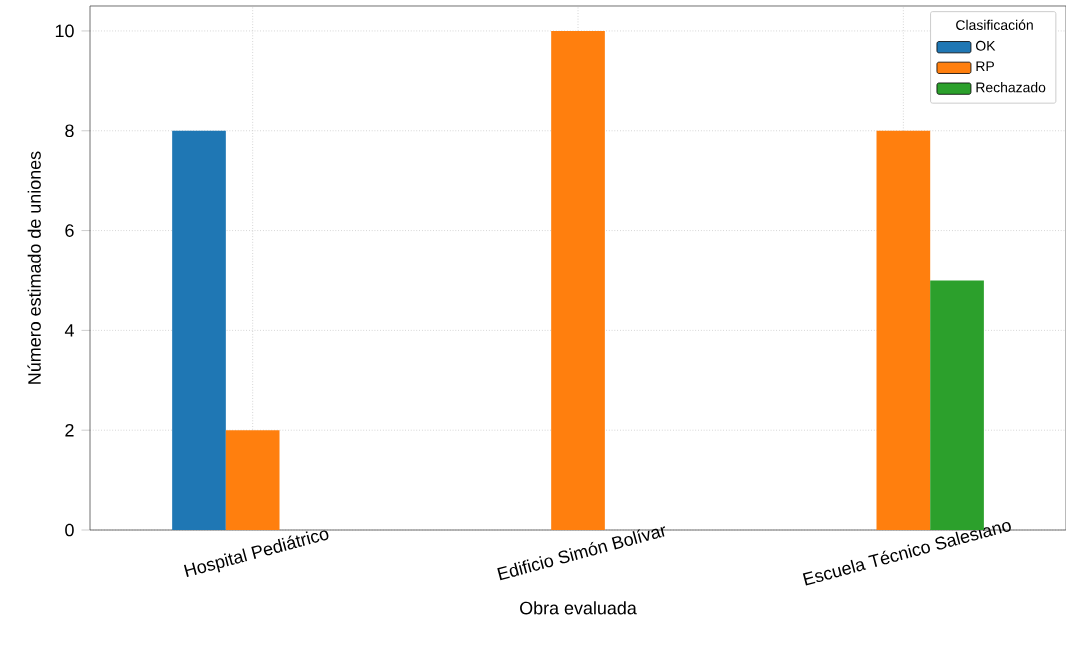  What do you see at coordinates (578, 608) in the screenshot?
I see `x-axis-title: Obra evaluada` at bounding box center [578, 608].